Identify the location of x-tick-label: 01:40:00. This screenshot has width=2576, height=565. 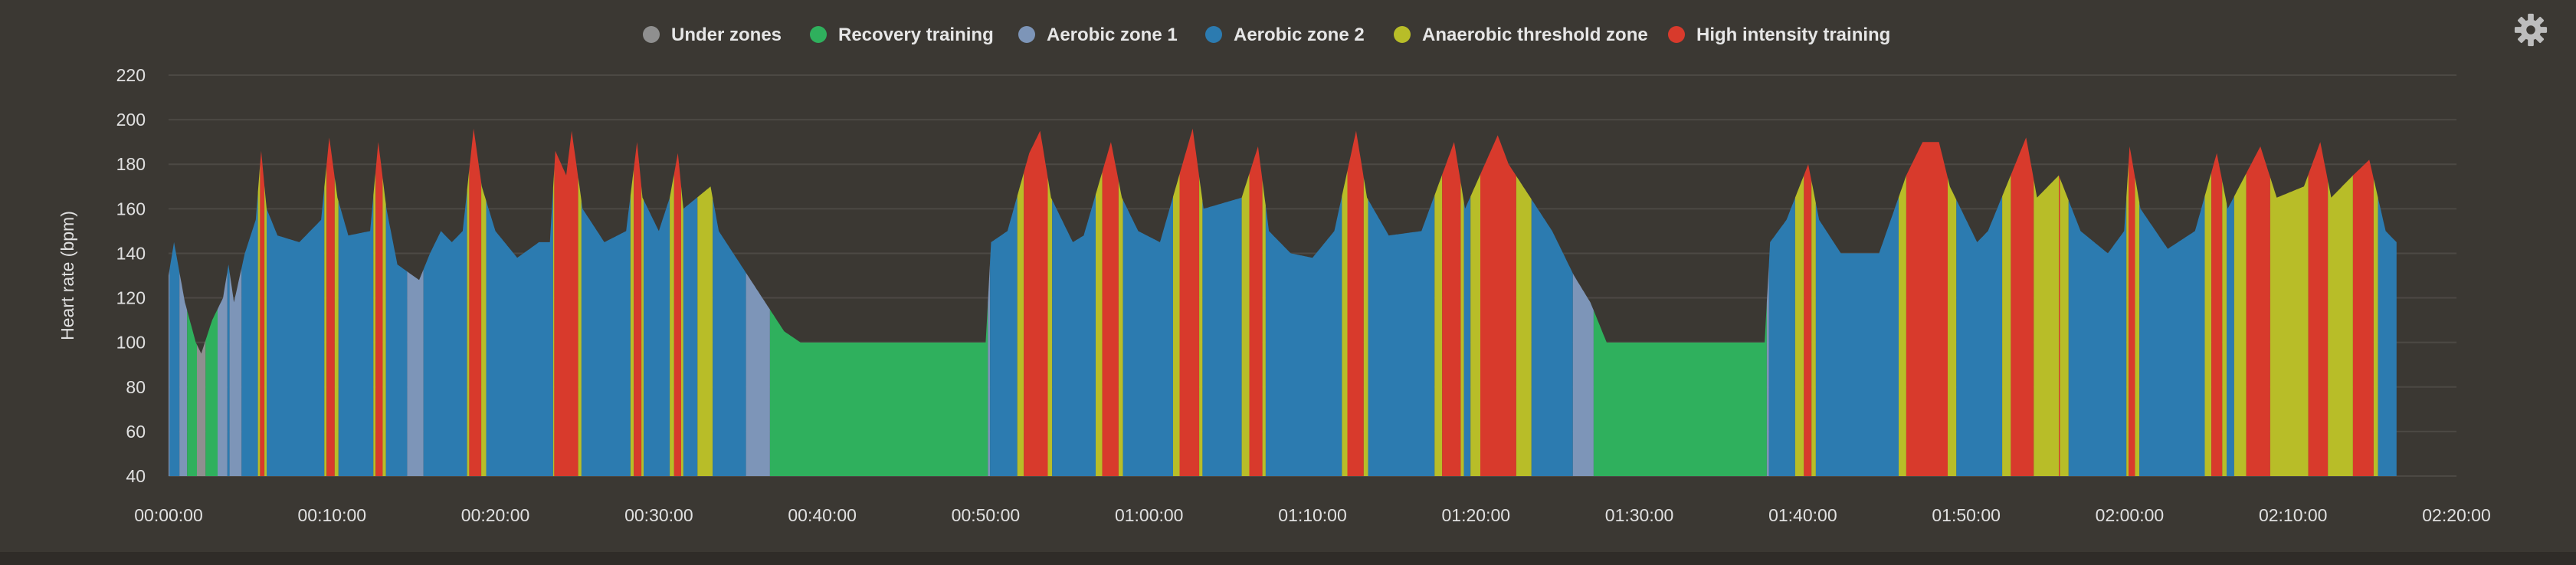
(1803, 515).